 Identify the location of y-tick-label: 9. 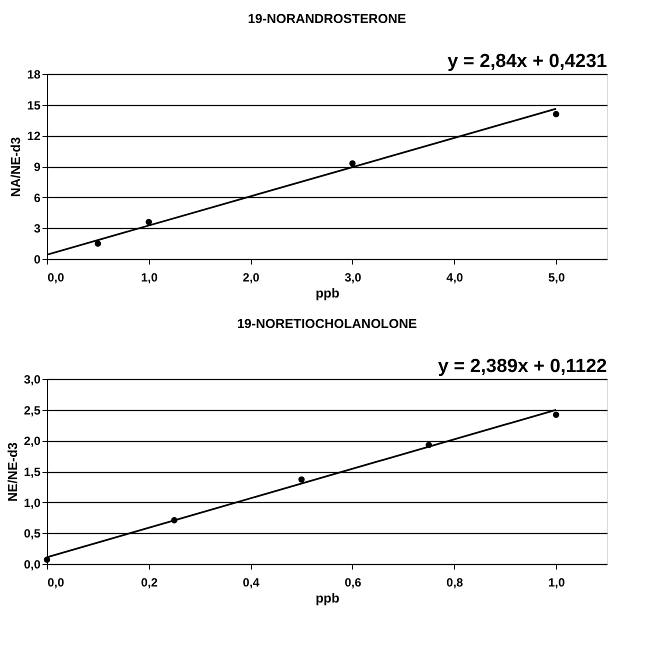
(37, 167).